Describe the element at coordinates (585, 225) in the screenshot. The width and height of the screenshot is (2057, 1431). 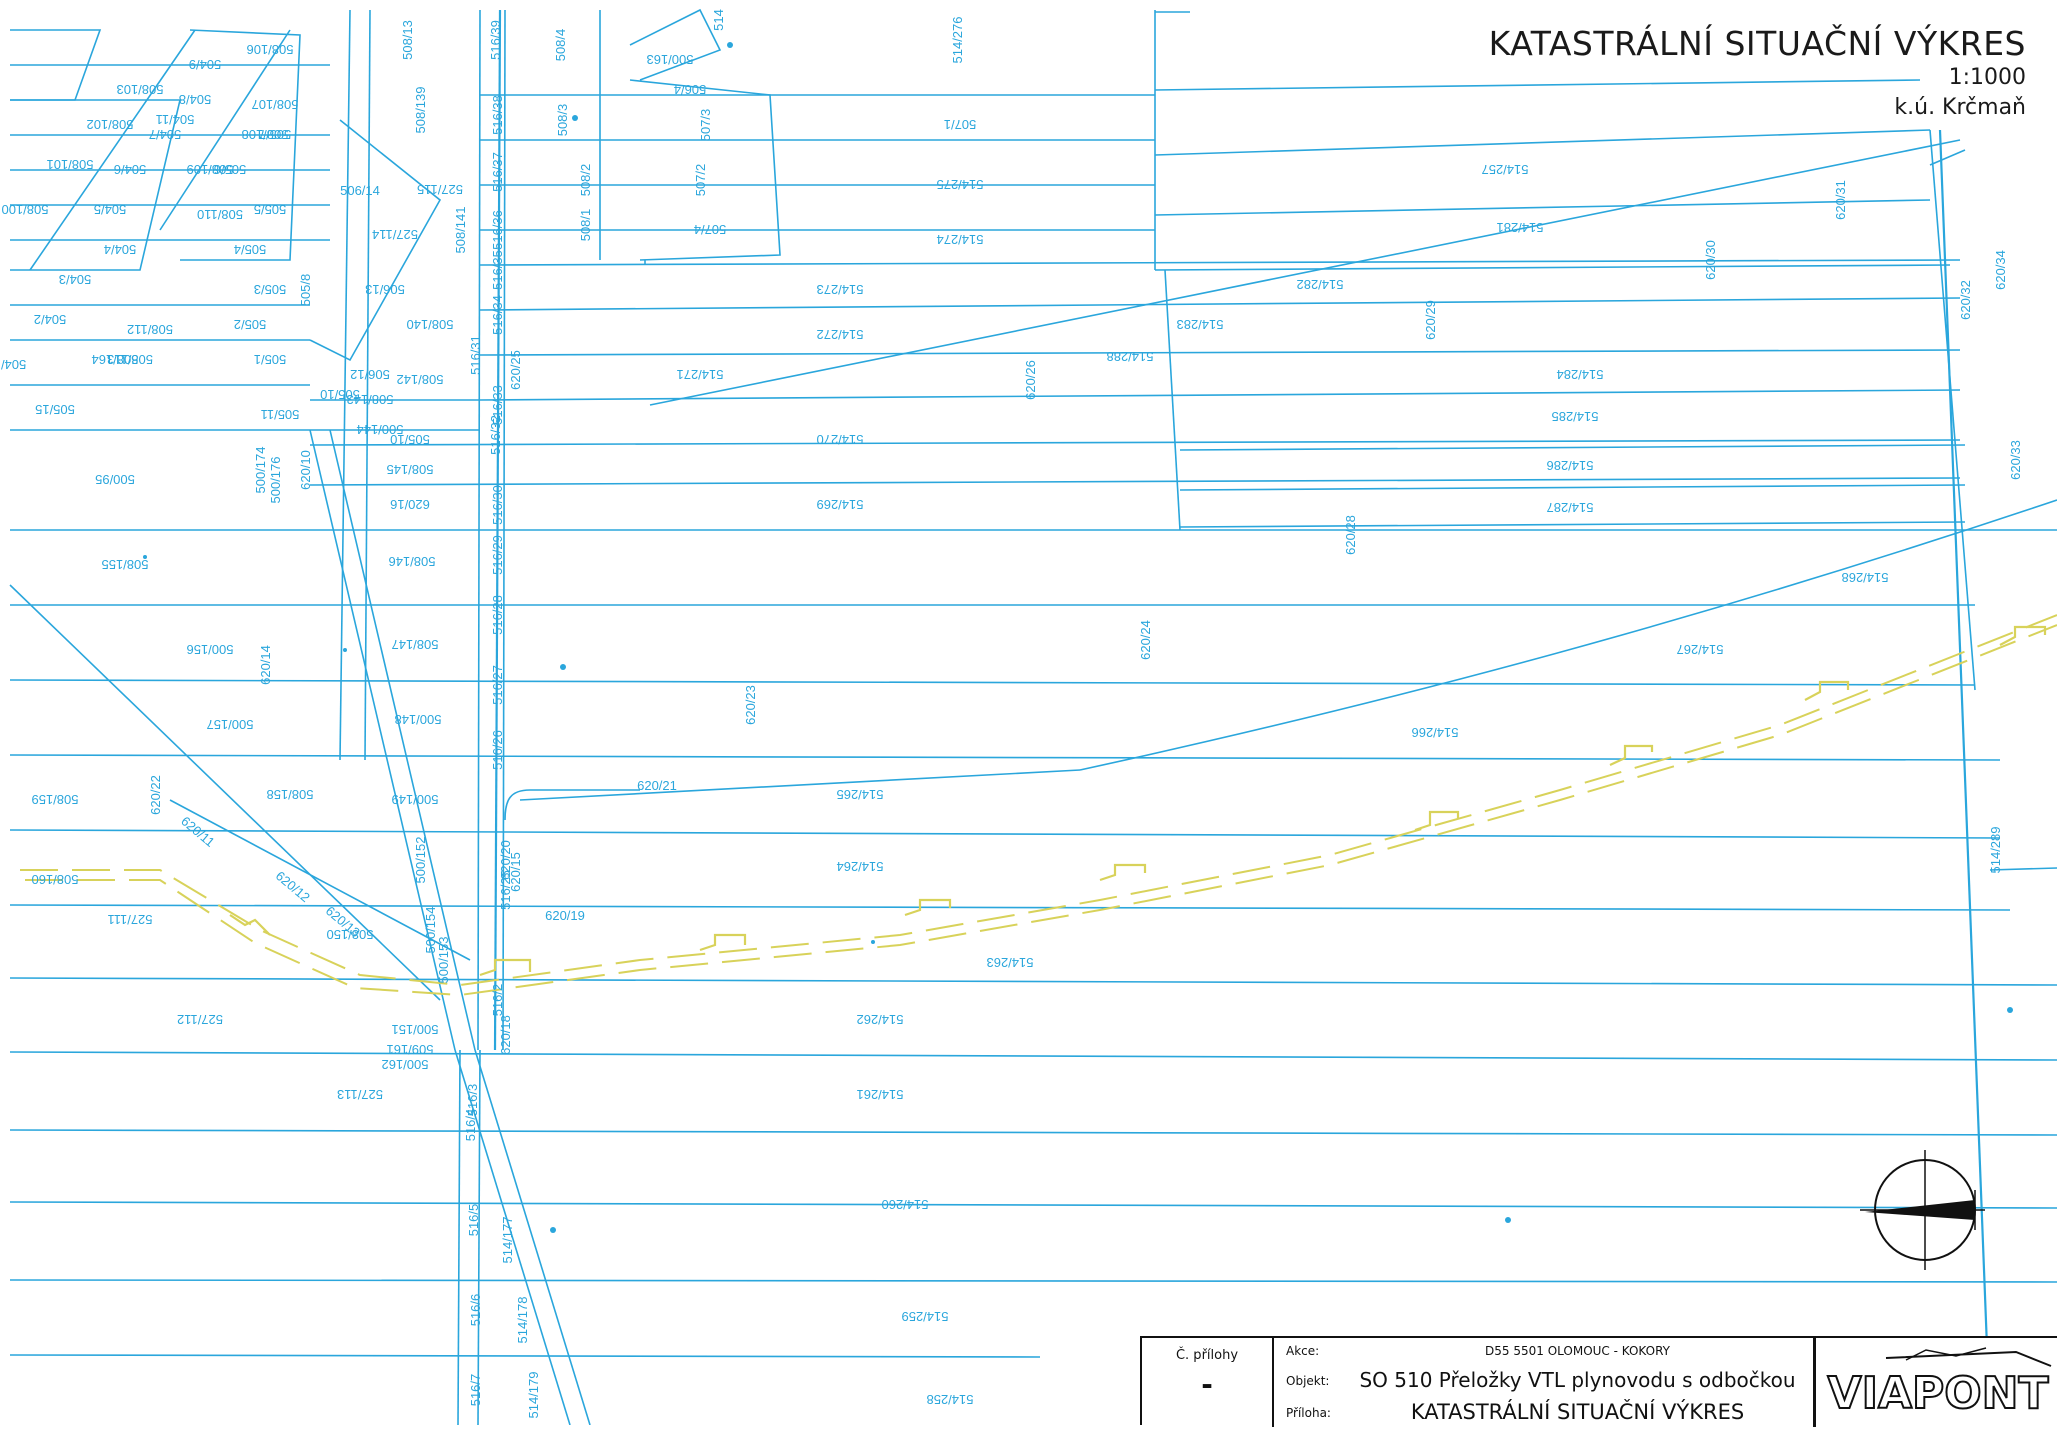
I see `parcel-label: 508/1` at that location.